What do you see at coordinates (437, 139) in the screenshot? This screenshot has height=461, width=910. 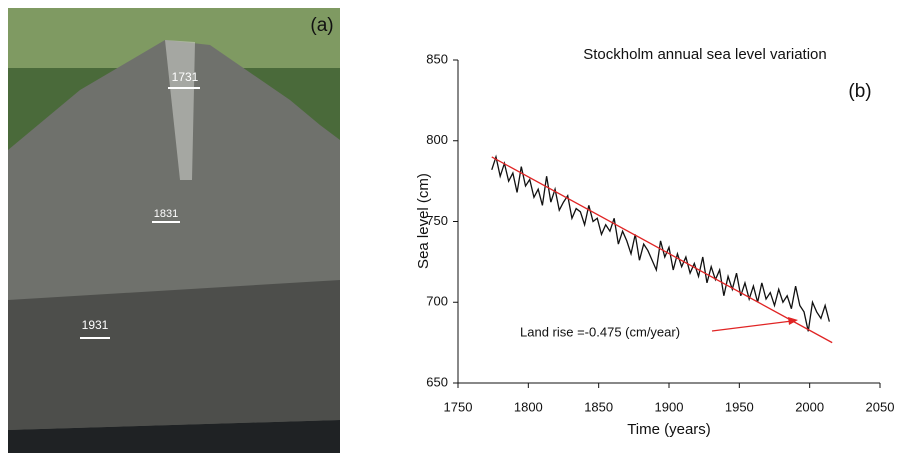 I see `y-tick-label: 800` at bounding box center [437, 139].